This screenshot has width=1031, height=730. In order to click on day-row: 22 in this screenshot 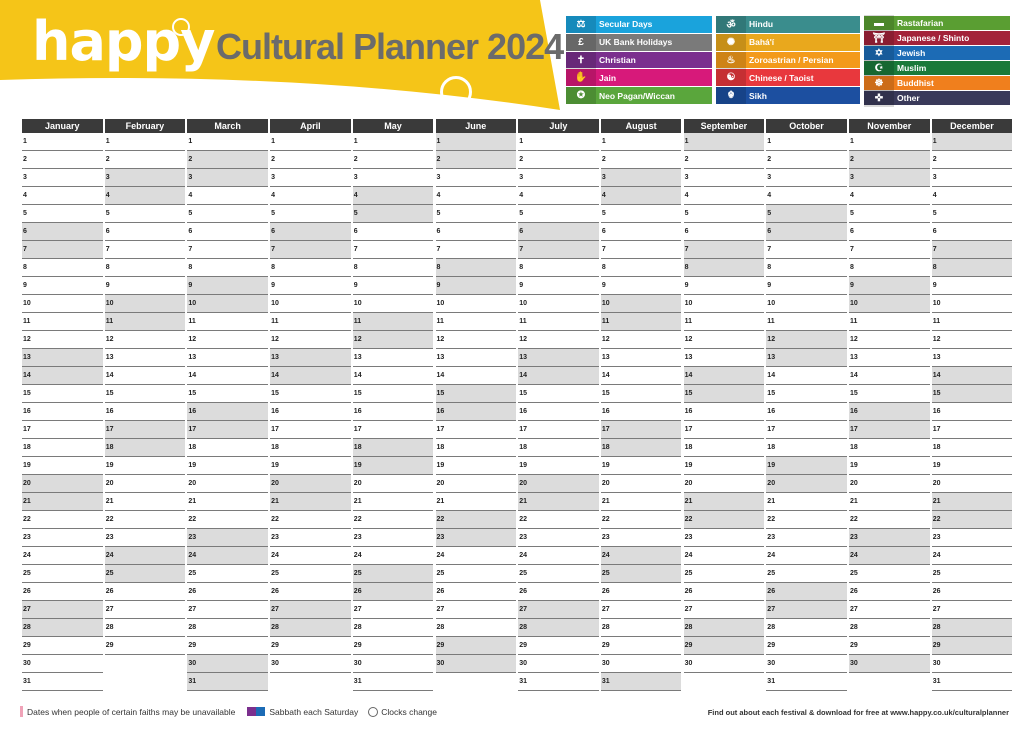, I will do `click(724, 520)`.